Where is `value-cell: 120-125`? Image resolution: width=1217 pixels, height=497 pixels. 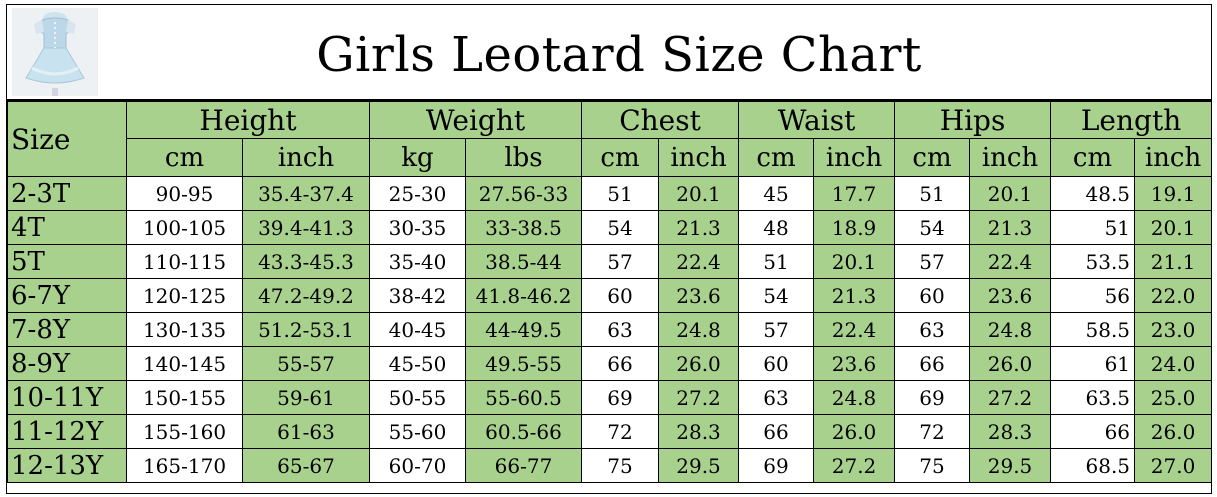
value-cell: 120-125 is located at coordinates (184, 295).